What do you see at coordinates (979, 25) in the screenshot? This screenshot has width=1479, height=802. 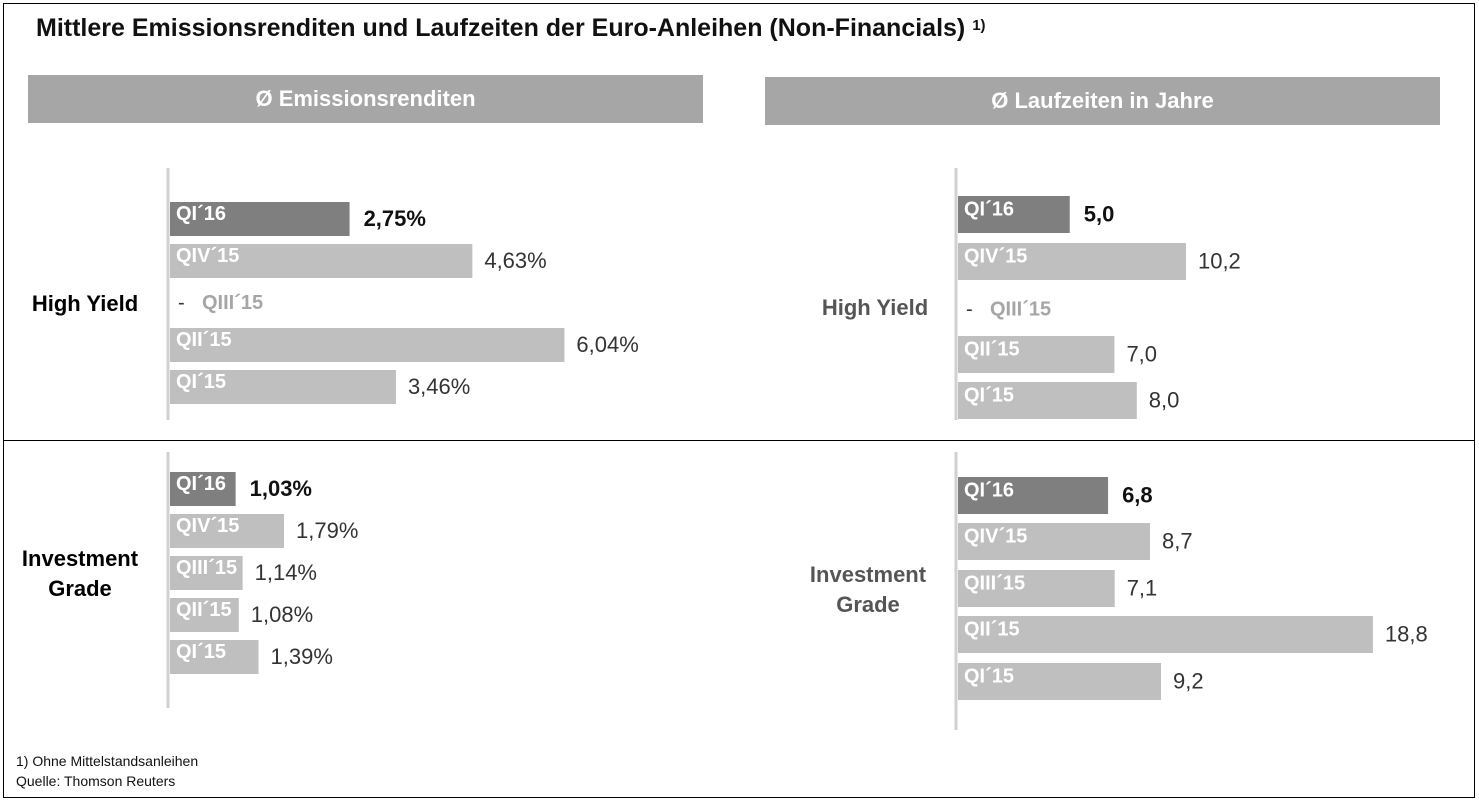 I see `title-footnote-mark: 1)` at bounding box center [979, 25].